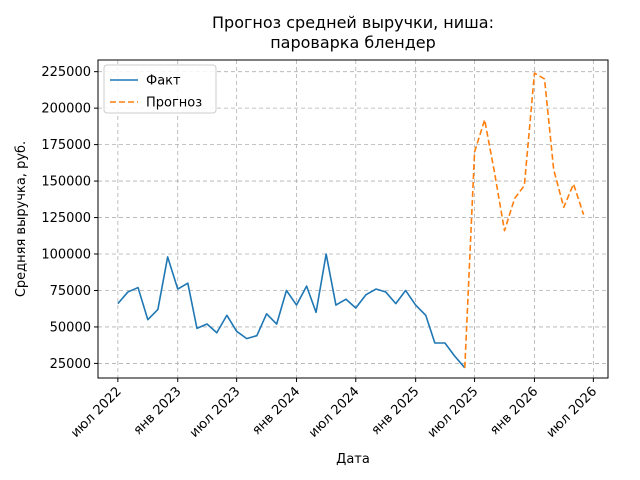  Describe the element at coordinates (158, 411) in the screenshot. I see `x-tick-label: янв 2023` at that location.